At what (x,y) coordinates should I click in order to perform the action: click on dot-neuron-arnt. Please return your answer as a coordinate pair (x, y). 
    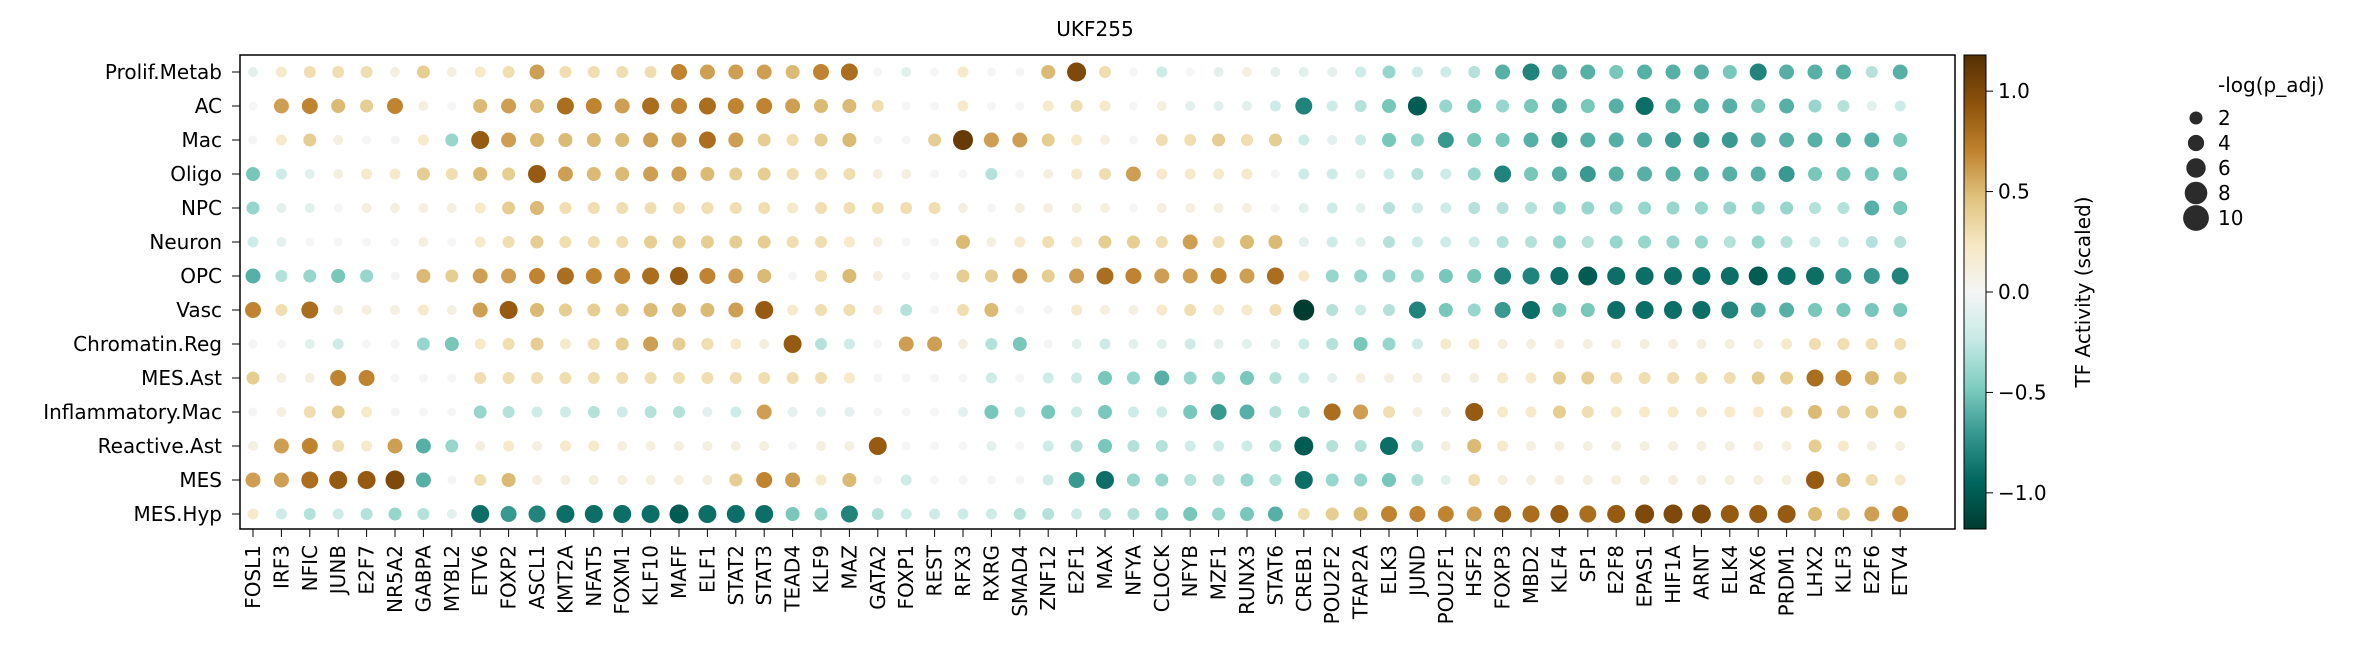
    Looking at the image, I should click on (1701, 242).